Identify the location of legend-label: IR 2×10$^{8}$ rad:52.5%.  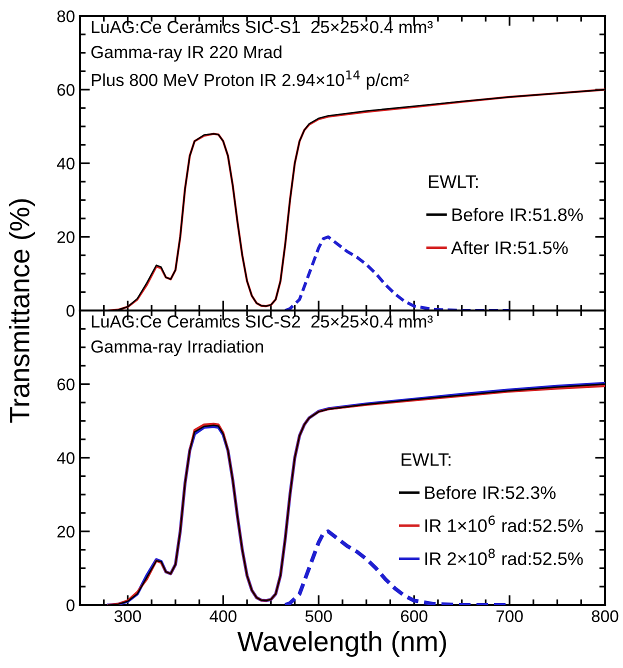
(504, 557).